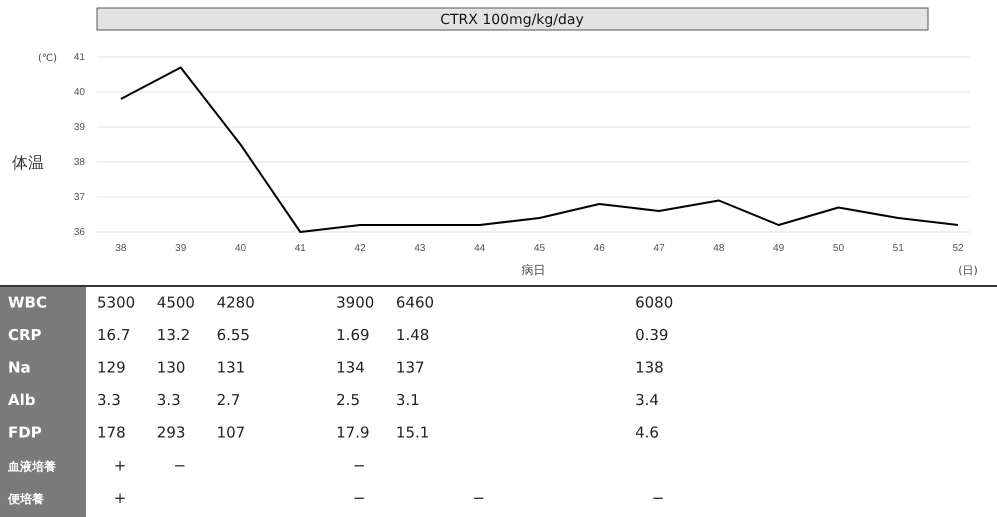 The image size is (997, 517). What do you see at coordinates (353, 335) in the screenshot?
I see `data-label: 1.69` at bounding box center [353, 335].